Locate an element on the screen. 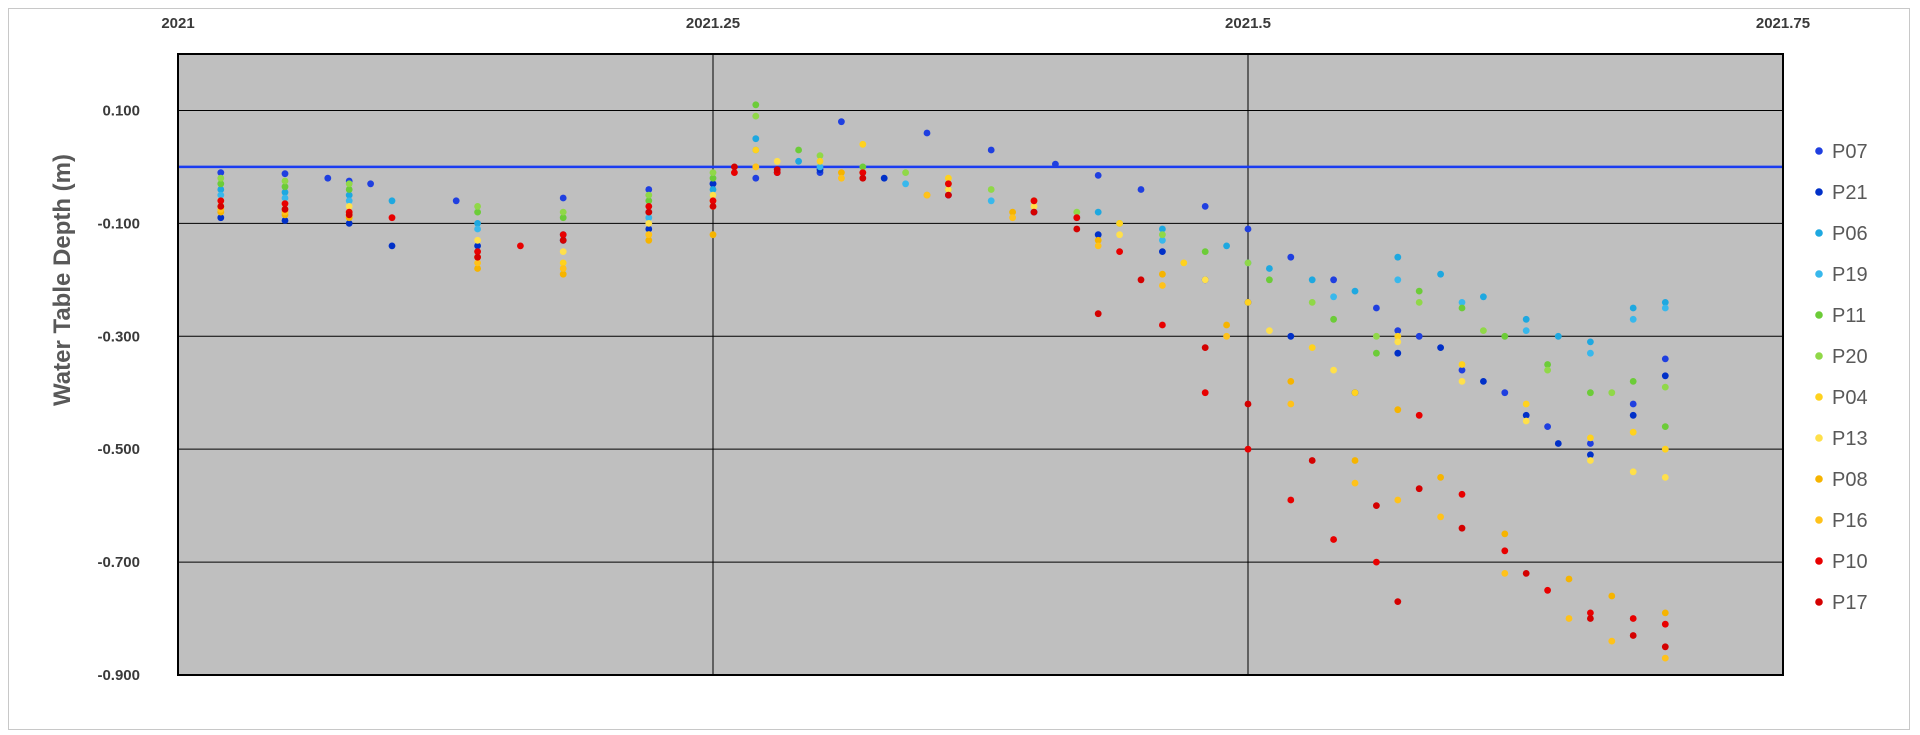  x-tick-label: 2021.5 is located at coordinates (1248, 23).